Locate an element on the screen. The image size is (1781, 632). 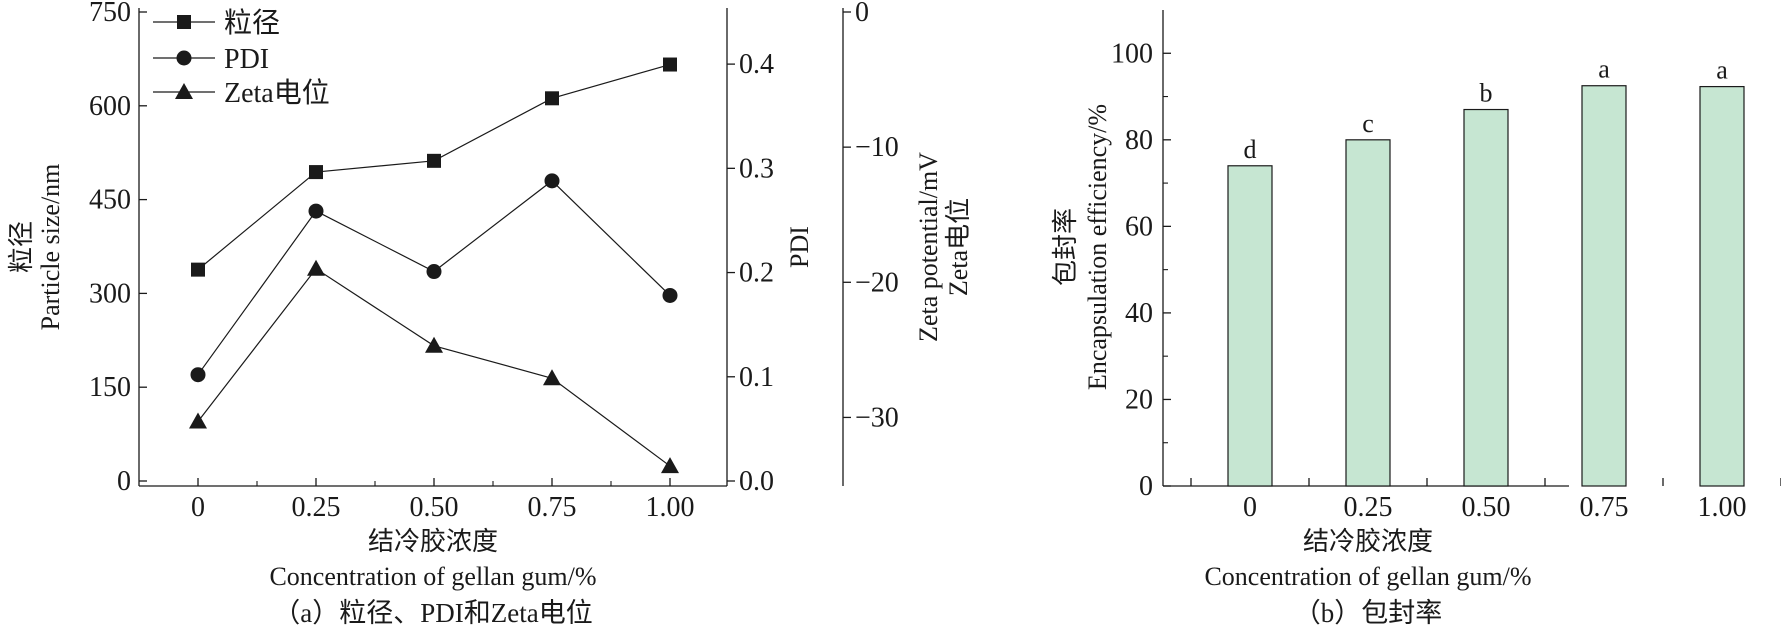
zeta-y-tick-label: −30 is located at coordinates (877, 417).